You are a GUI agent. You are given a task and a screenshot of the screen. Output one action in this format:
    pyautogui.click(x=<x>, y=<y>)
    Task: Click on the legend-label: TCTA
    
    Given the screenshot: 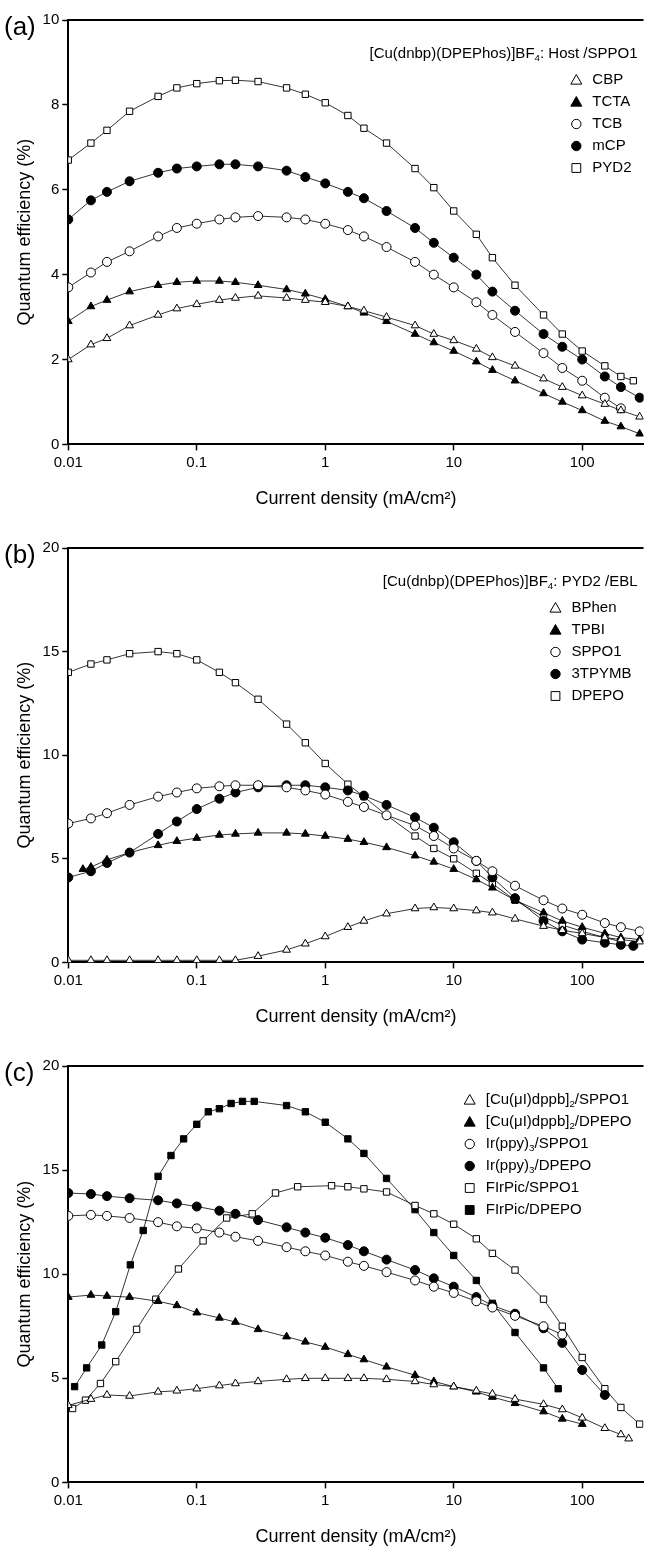 What is the action you would take?
    pyautogui.click(x=611, y=101)
    